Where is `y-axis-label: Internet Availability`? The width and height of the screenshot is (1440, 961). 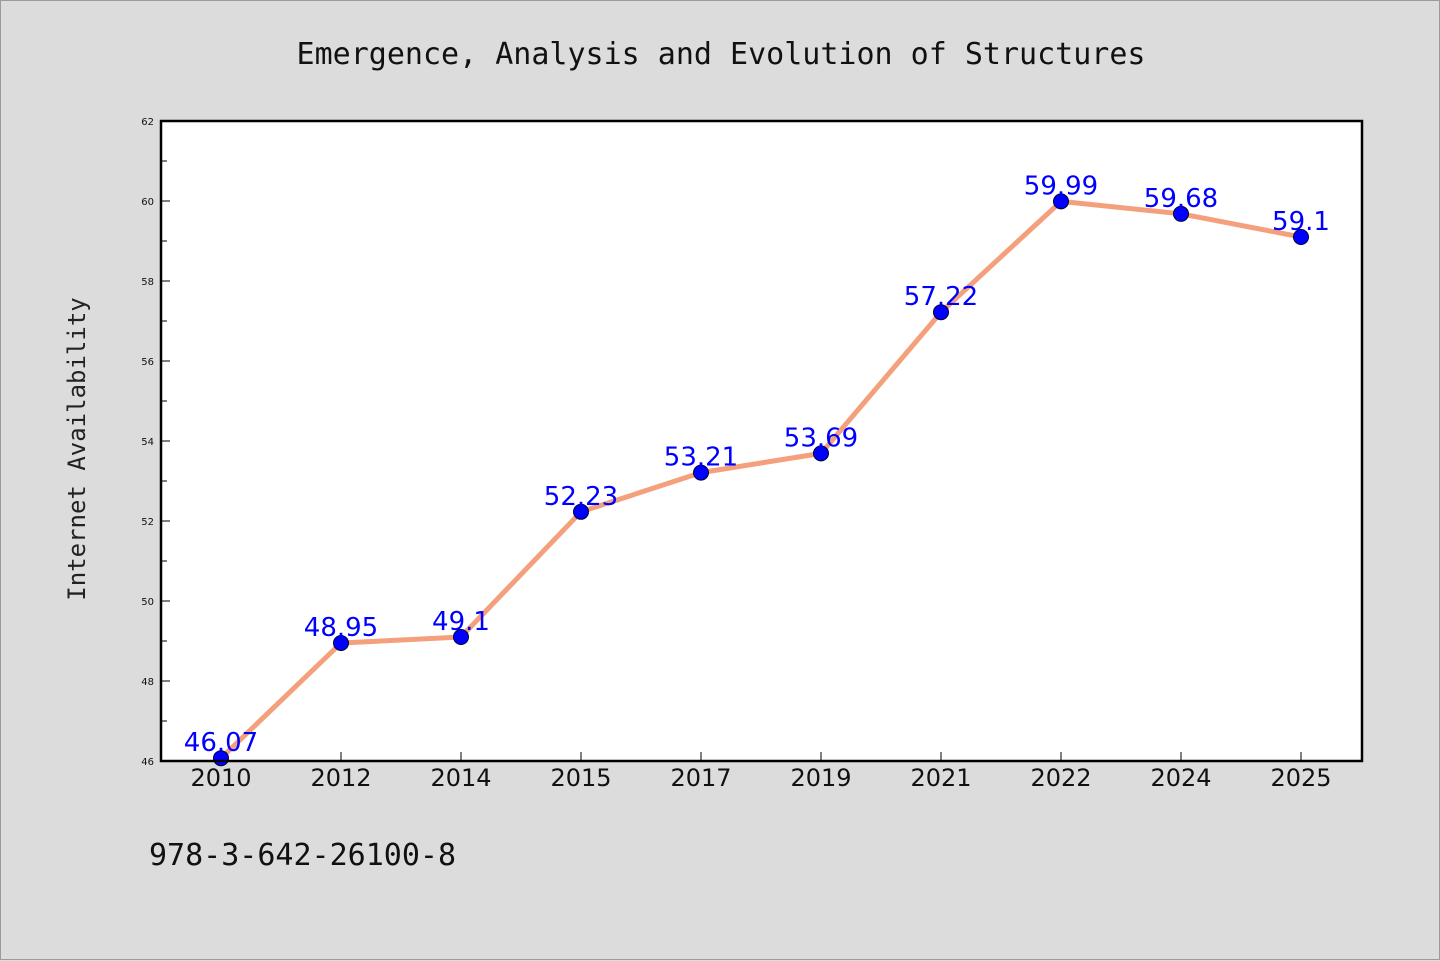
y-axis-label: Internet Availability is located at coordinates (77, 448).